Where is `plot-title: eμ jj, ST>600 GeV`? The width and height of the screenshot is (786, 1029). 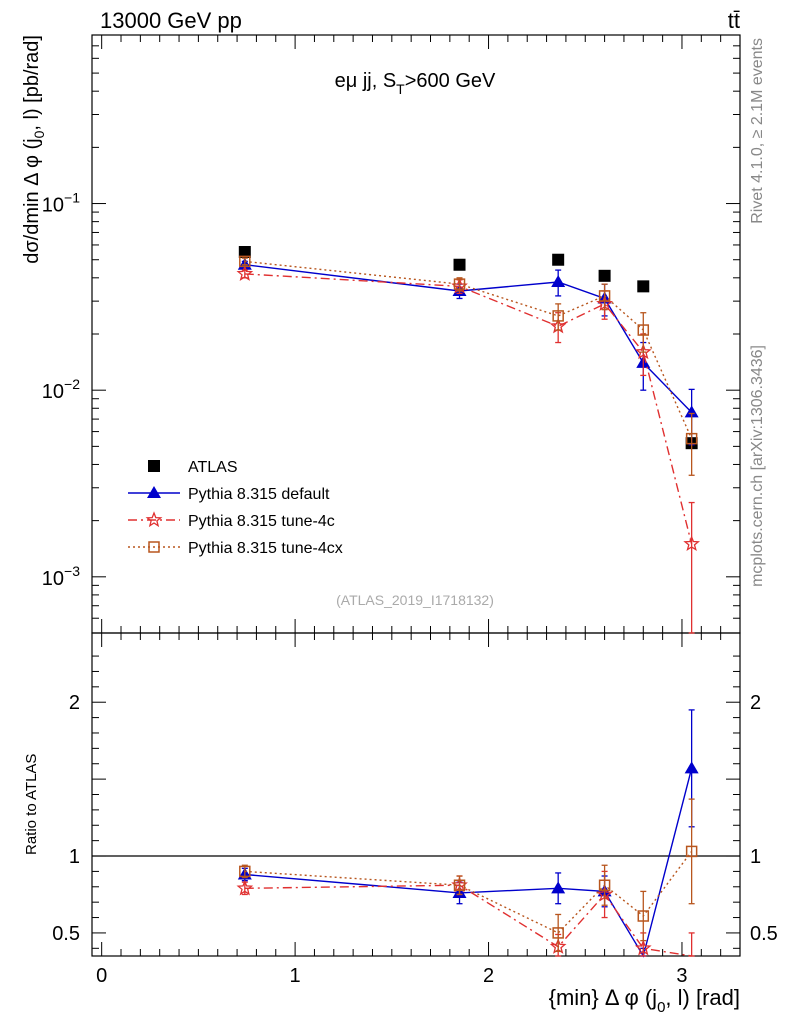
plot-title: eμ jj, ST>600 GeV is located at coordinates (415, 83).